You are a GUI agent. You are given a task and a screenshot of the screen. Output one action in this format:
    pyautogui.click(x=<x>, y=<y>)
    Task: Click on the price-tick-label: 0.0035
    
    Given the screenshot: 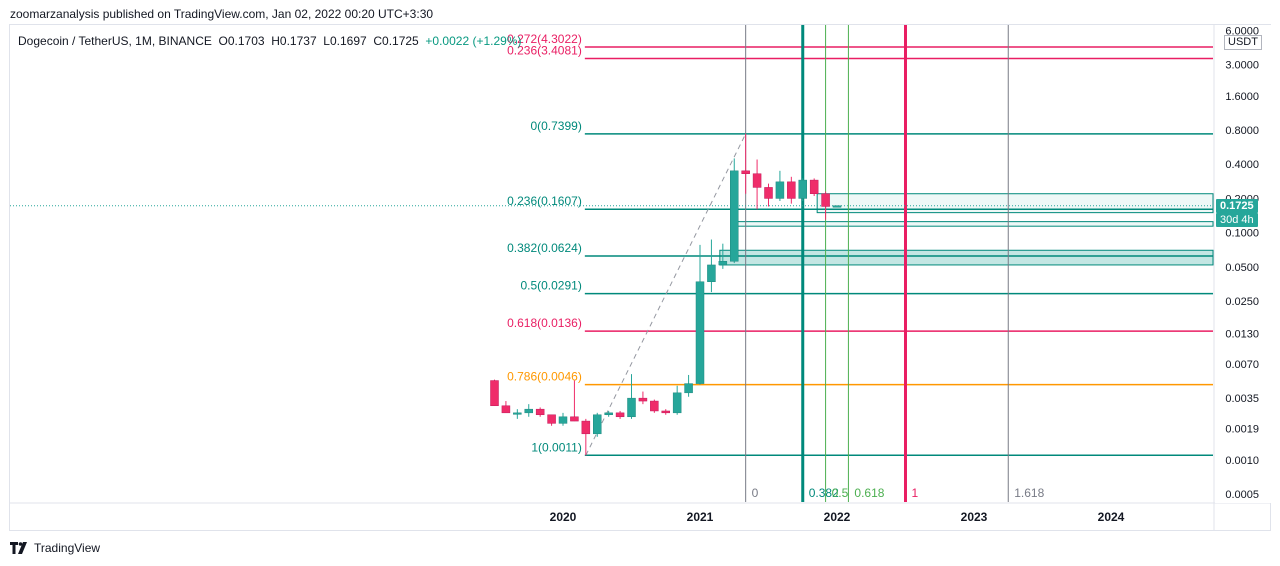 What is the action you would take?
    pyautogui.click(x=1242, y=399)
    